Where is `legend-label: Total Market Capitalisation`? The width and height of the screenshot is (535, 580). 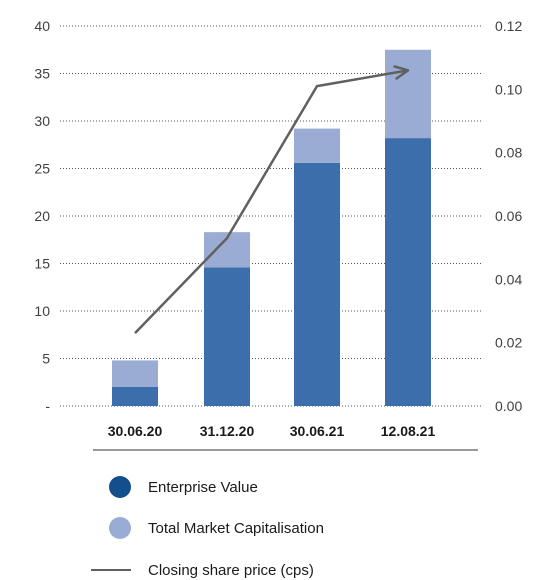
legend-label: Total Market Capitalisation is located at coordinates (236, 528).